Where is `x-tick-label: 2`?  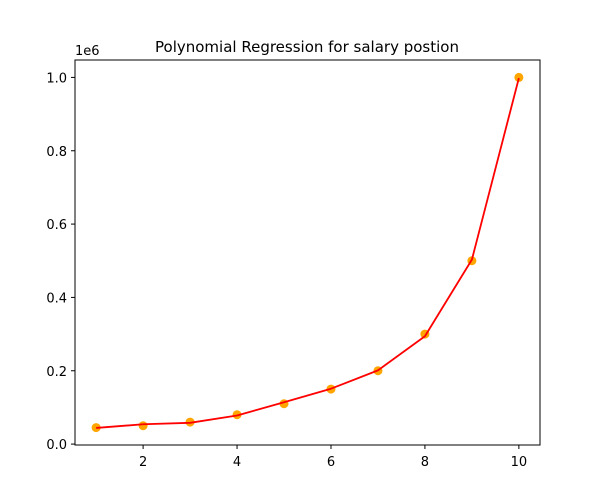 x-tick-label: 2 is located at coordinates (143, 462).